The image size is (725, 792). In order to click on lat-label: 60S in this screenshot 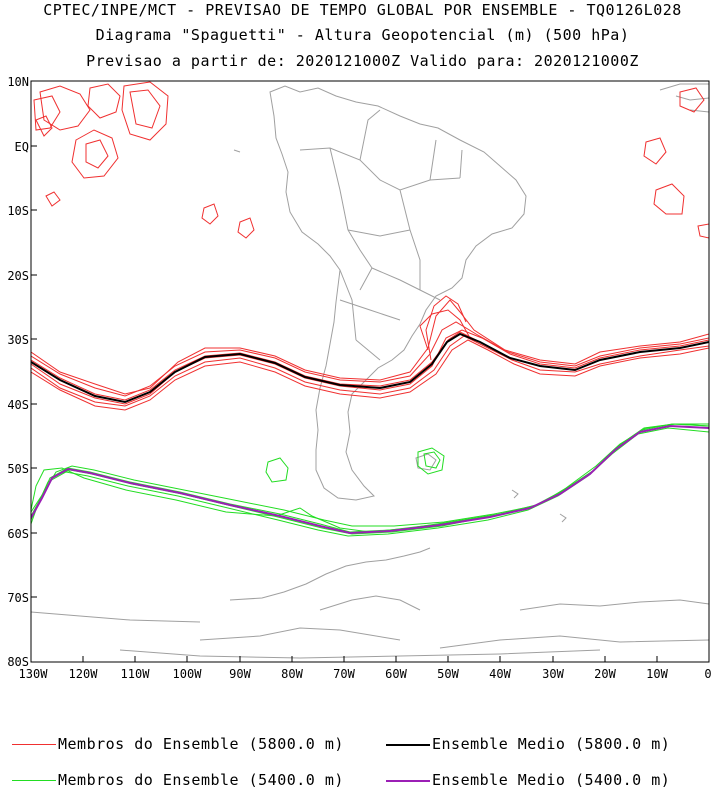, I will do `click(18, 534)`.